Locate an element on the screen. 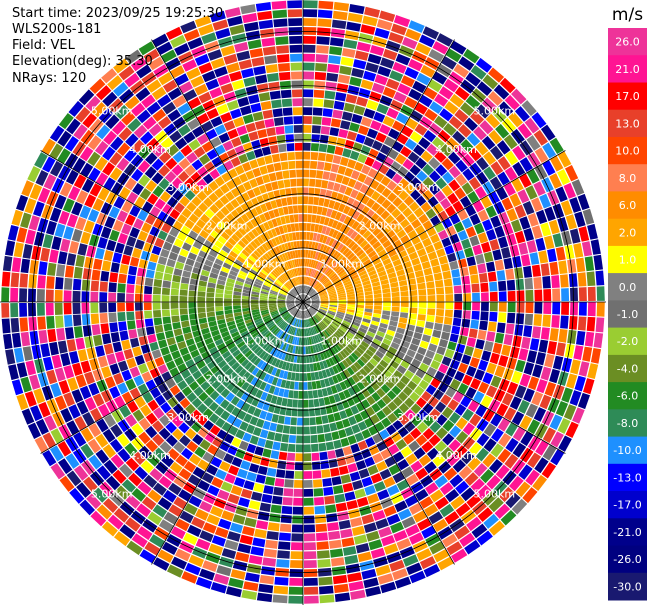 This screenshot has width=647, height=607. colorbar-tick-label: -13.0 is located at coordinates (627, 477).